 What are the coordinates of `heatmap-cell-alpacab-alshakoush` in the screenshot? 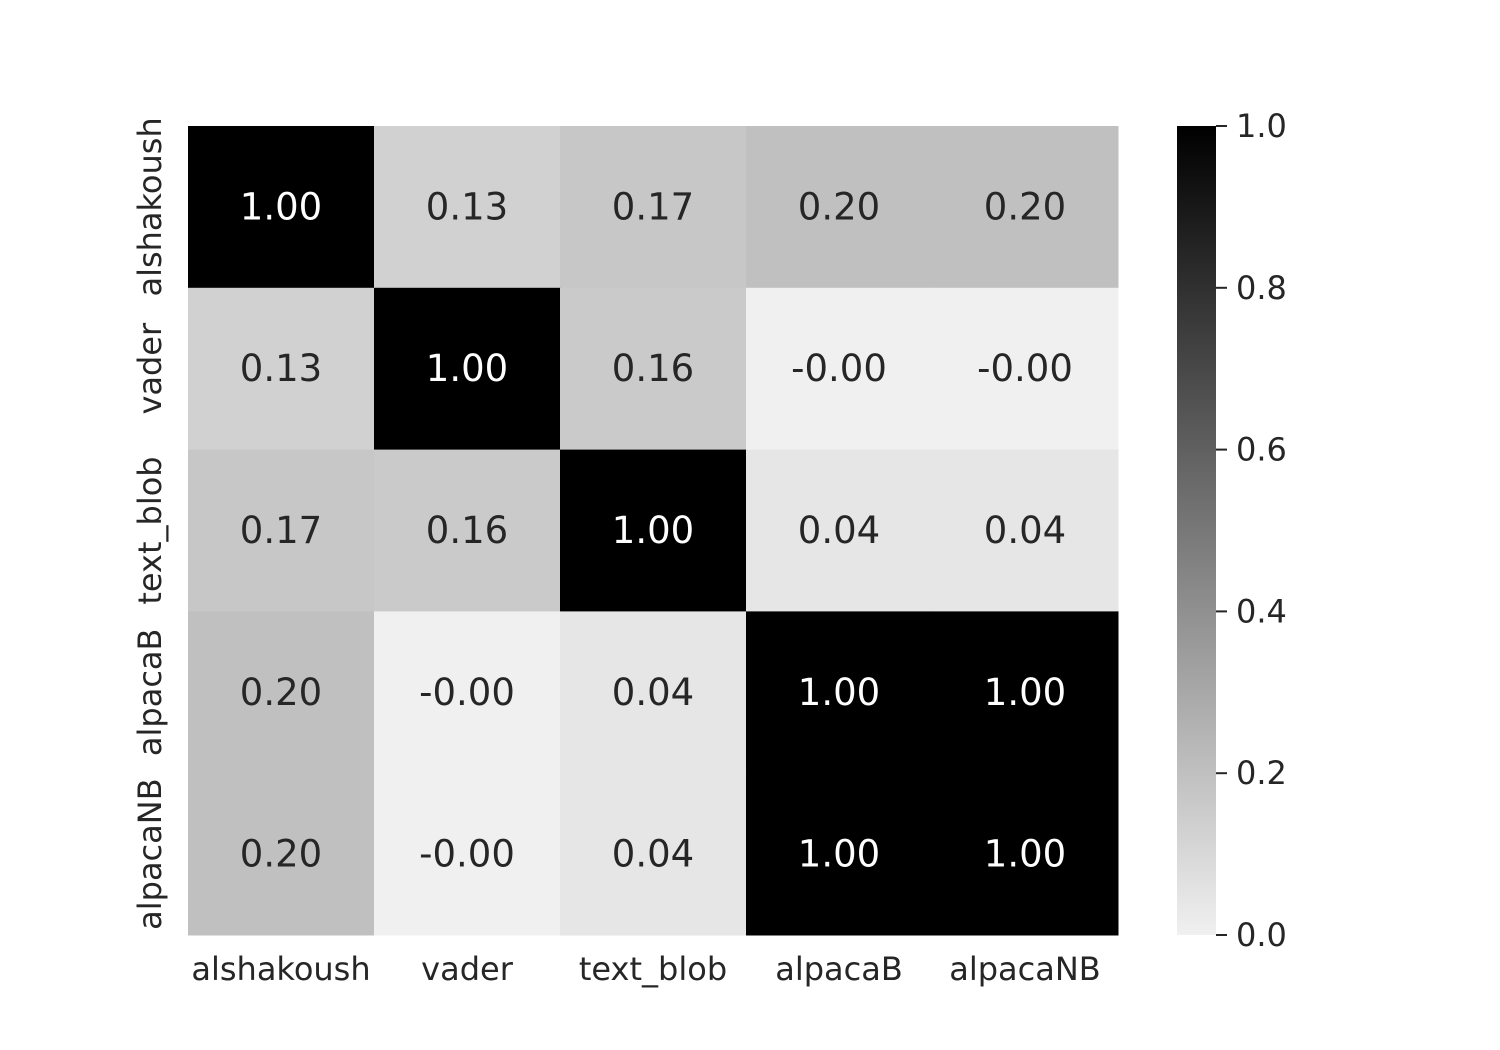 It's located at (281, 692).